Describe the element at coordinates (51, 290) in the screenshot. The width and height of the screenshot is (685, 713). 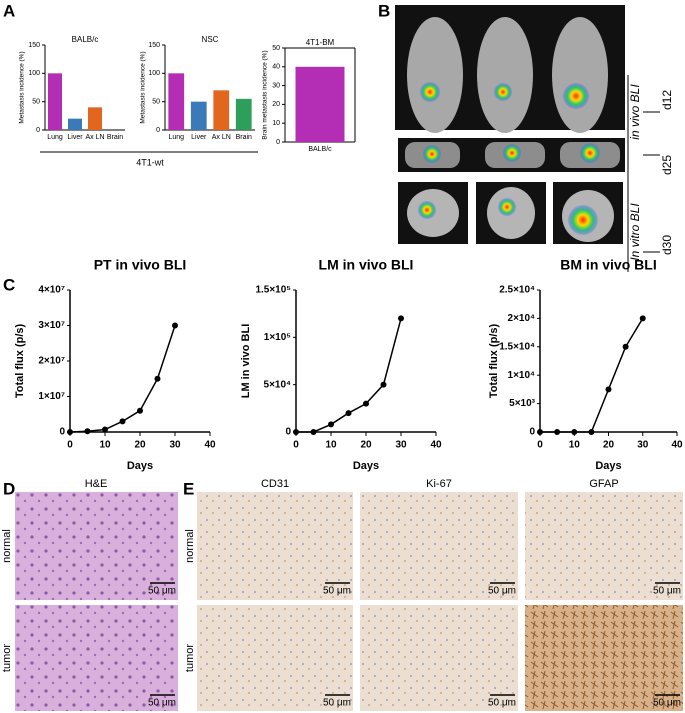
I see `y-tick-label: 4×10⁷` at that location.